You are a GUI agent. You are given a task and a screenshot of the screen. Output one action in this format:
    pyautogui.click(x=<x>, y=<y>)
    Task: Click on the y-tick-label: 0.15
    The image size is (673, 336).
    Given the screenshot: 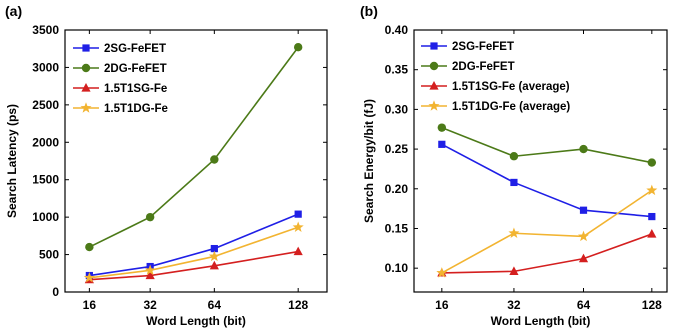 What is the action you would take?
    pyautogui.click(x=397, y=228)
    